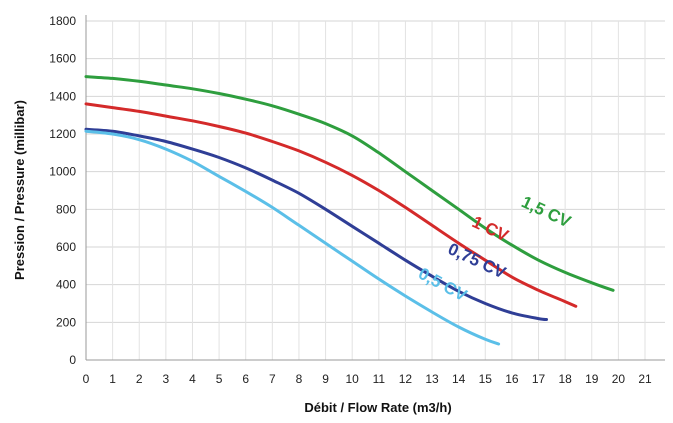 The height and width of the screenshot is (423, 673). What do you see at coordinates (299, 379) in the screenshot?
I see `x-tick-label: 8` at bounding box center [299, 379].